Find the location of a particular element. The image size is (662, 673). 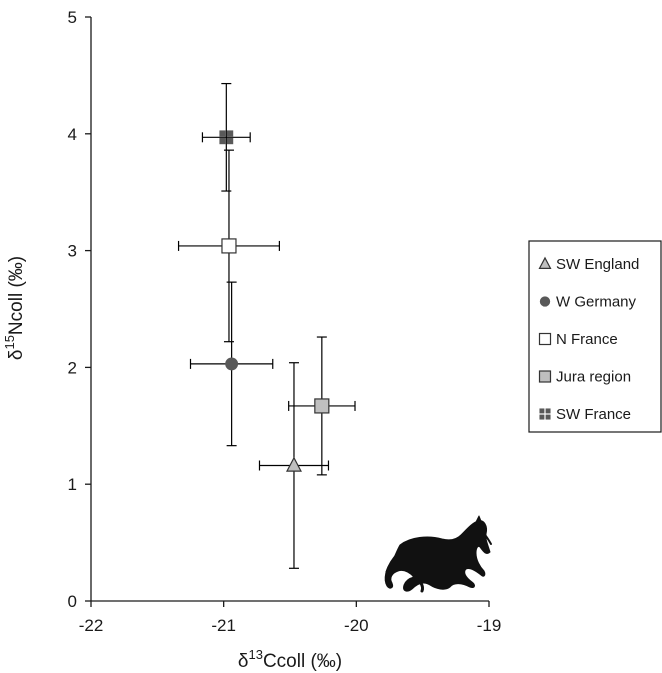

horse-silhouette-icon is located at coordinates (438, 554).